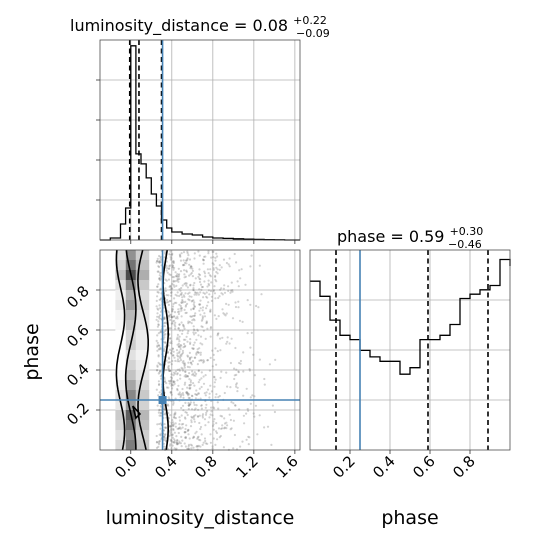 The height and width of the screenshot is (550, 550). What do you see at coordinates (410, 350) in the screenshot?
I see `phase-panel-frame` at bounding box center [410, 350].